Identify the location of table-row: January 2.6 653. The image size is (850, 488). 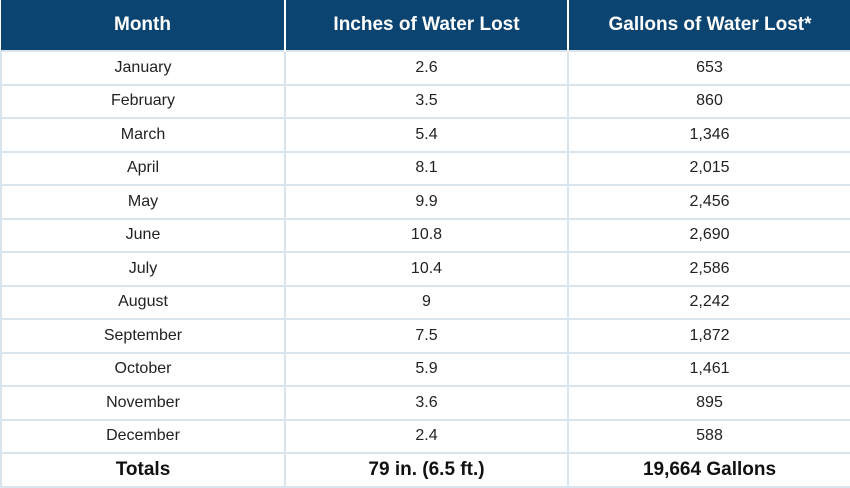
(425, 68).